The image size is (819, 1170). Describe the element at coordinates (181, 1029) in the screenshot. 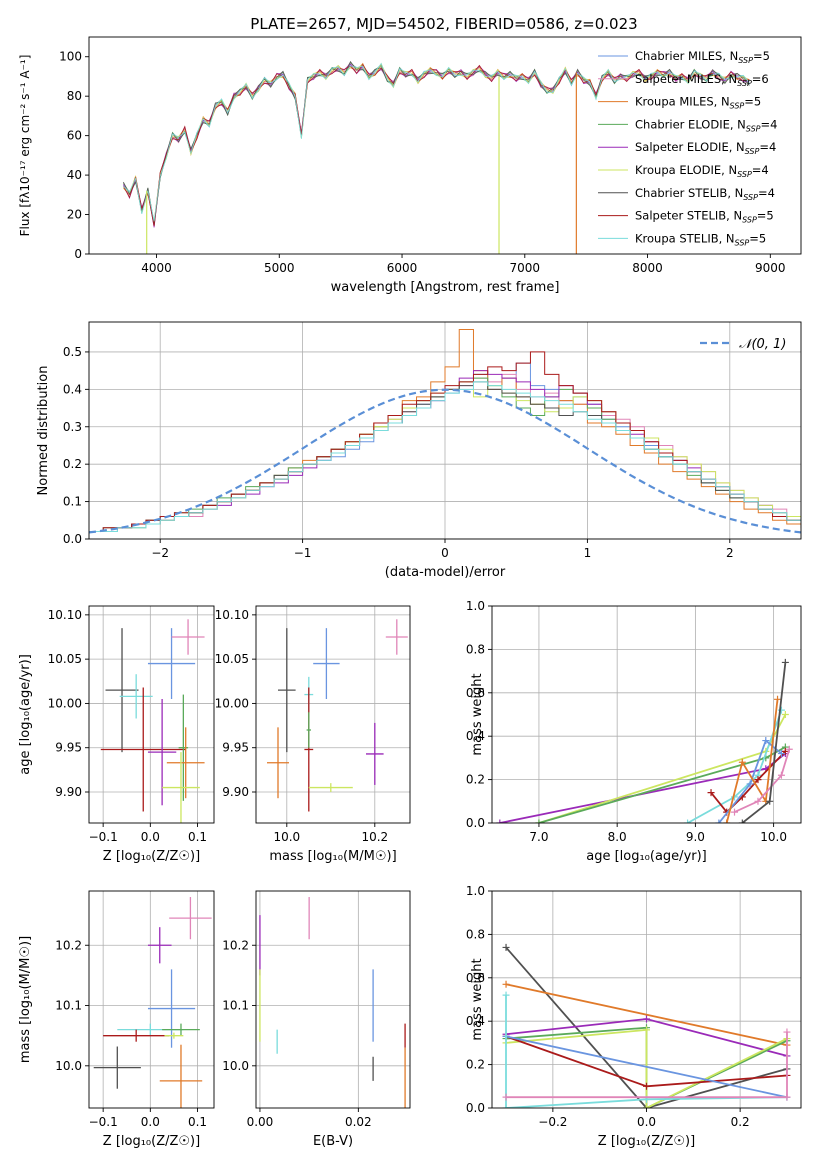

I see `errorbar-point-chab_elodie` at that location.